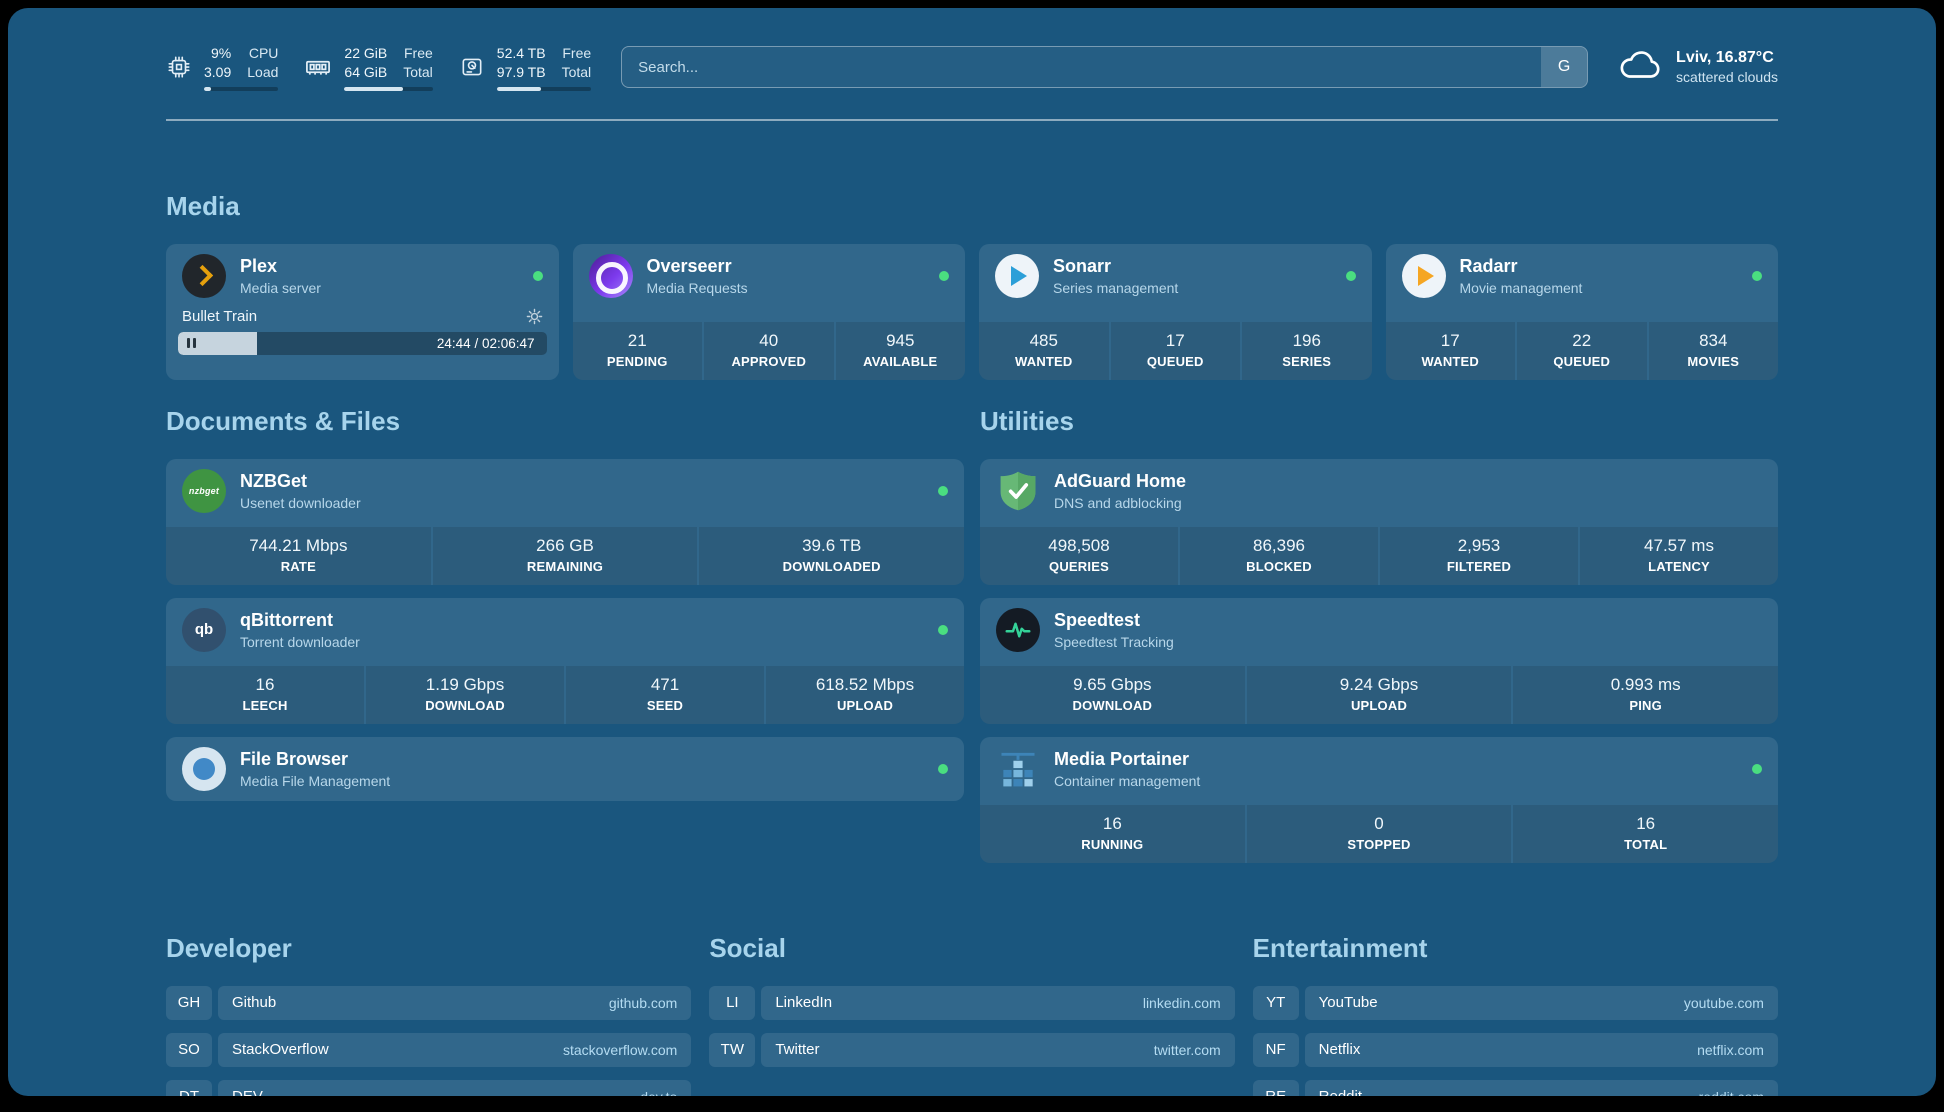 This screenshot has width=1944, height=1112. What do you see at coordinates (1515, 1002) in the screenshot?
I see `bookmark-youtube: YT YouTube youtube.com` at bounding box center [1515, 1002].